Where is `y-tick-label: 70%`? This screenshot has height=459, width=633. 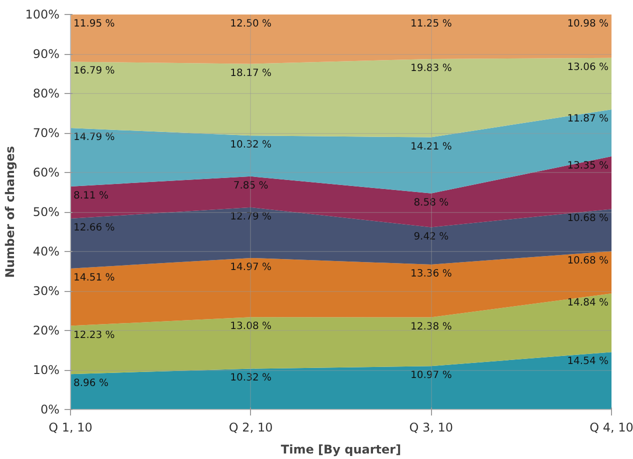 y-tick-label: 70% is located at coordinates (46, 133).